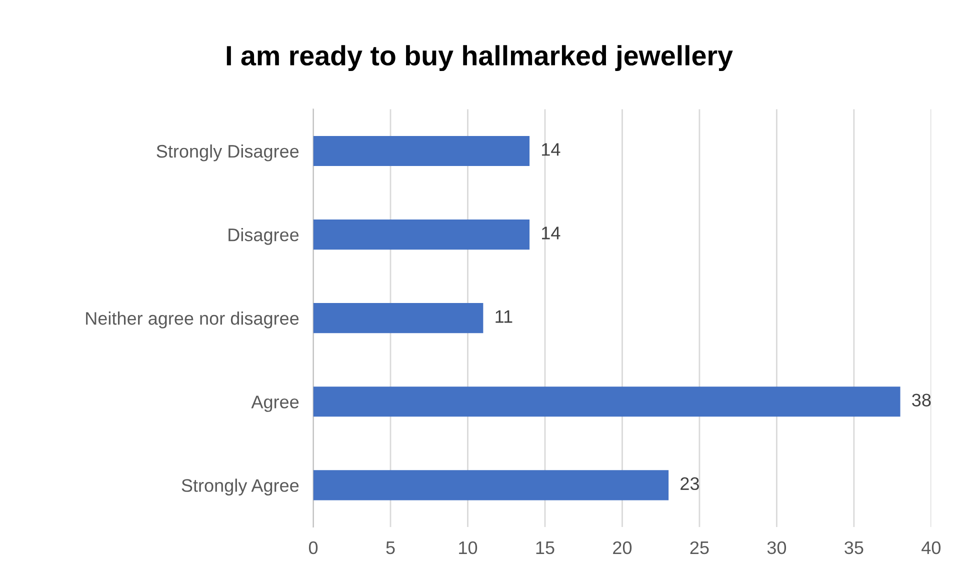  What do you see at coordinates (263, 236) in the screenshot?
I see `y-tick-label: Disagree` at bounding box center [263, 236].